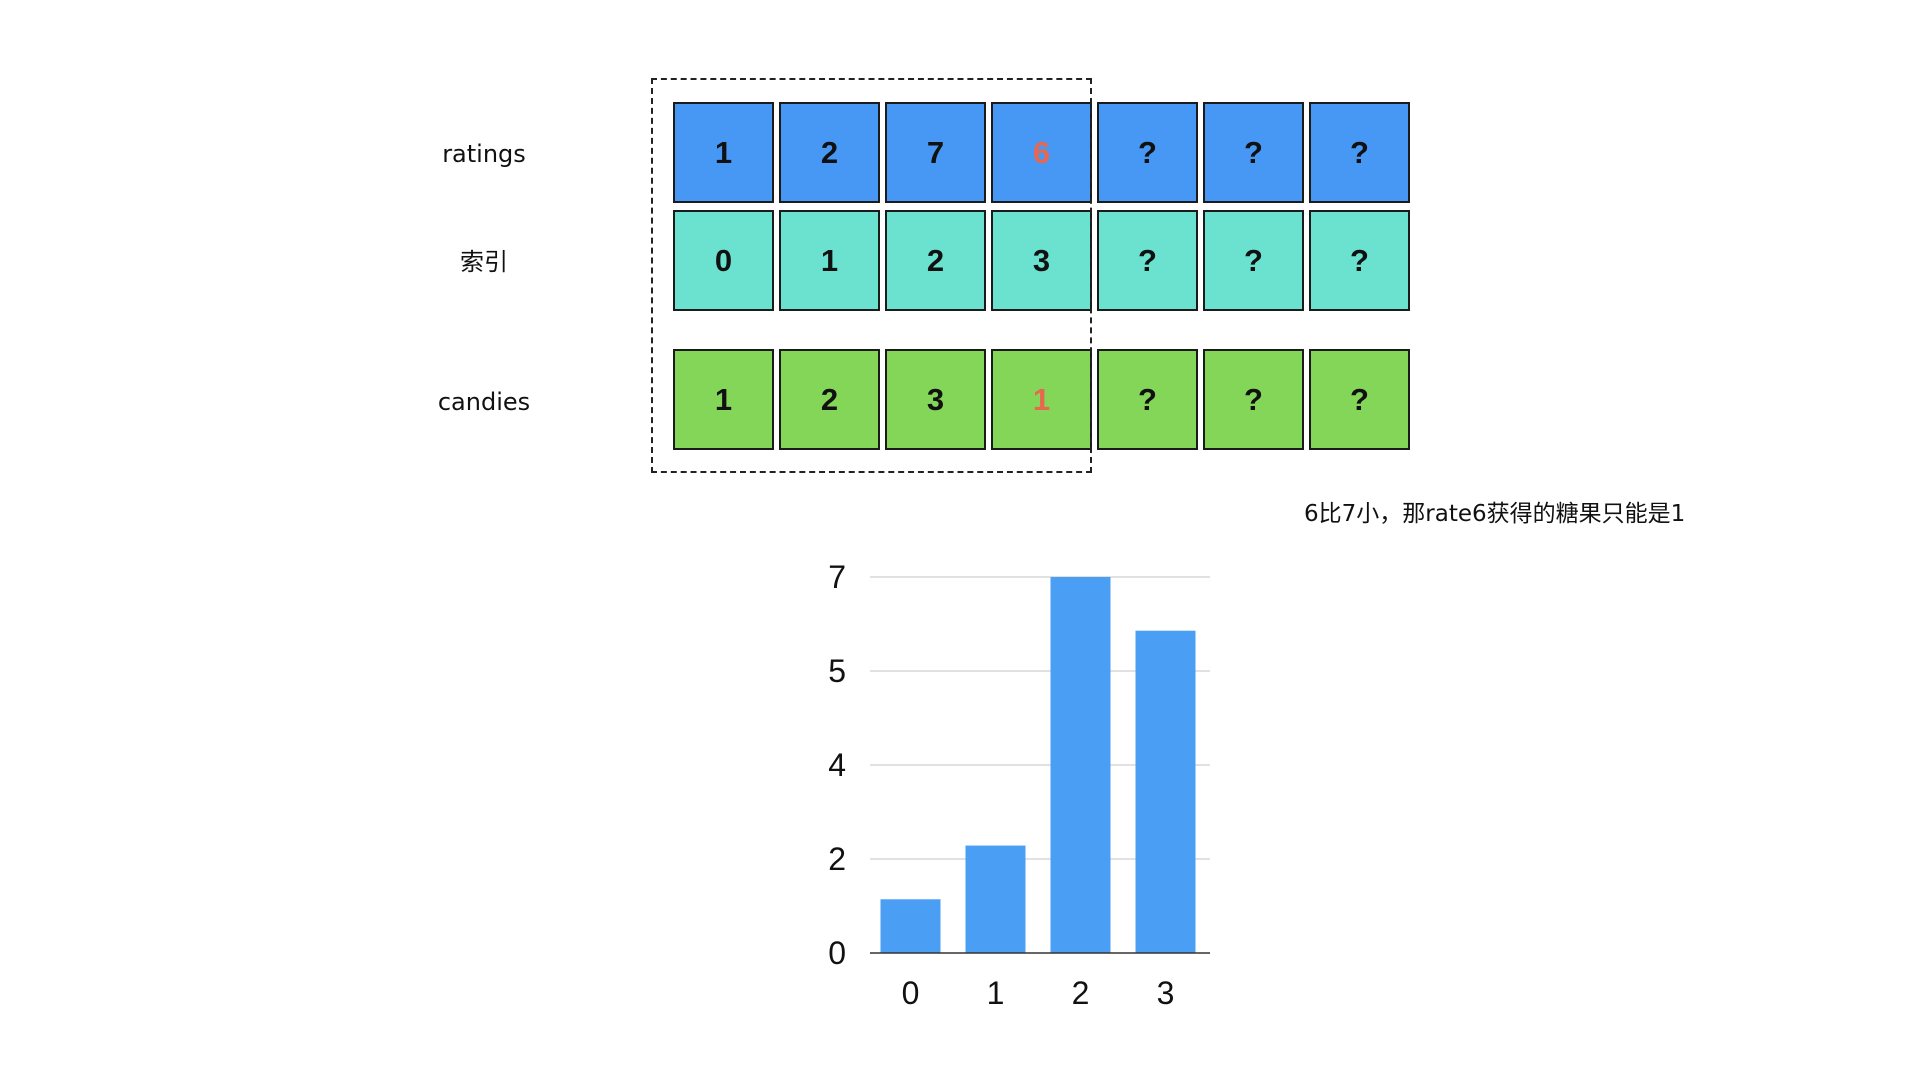 The image size is (1920, 1080). What do you see at coordinates (723, 260) in the screenshot?
I see `index-cell: 0` at bounding box center [723, 260].